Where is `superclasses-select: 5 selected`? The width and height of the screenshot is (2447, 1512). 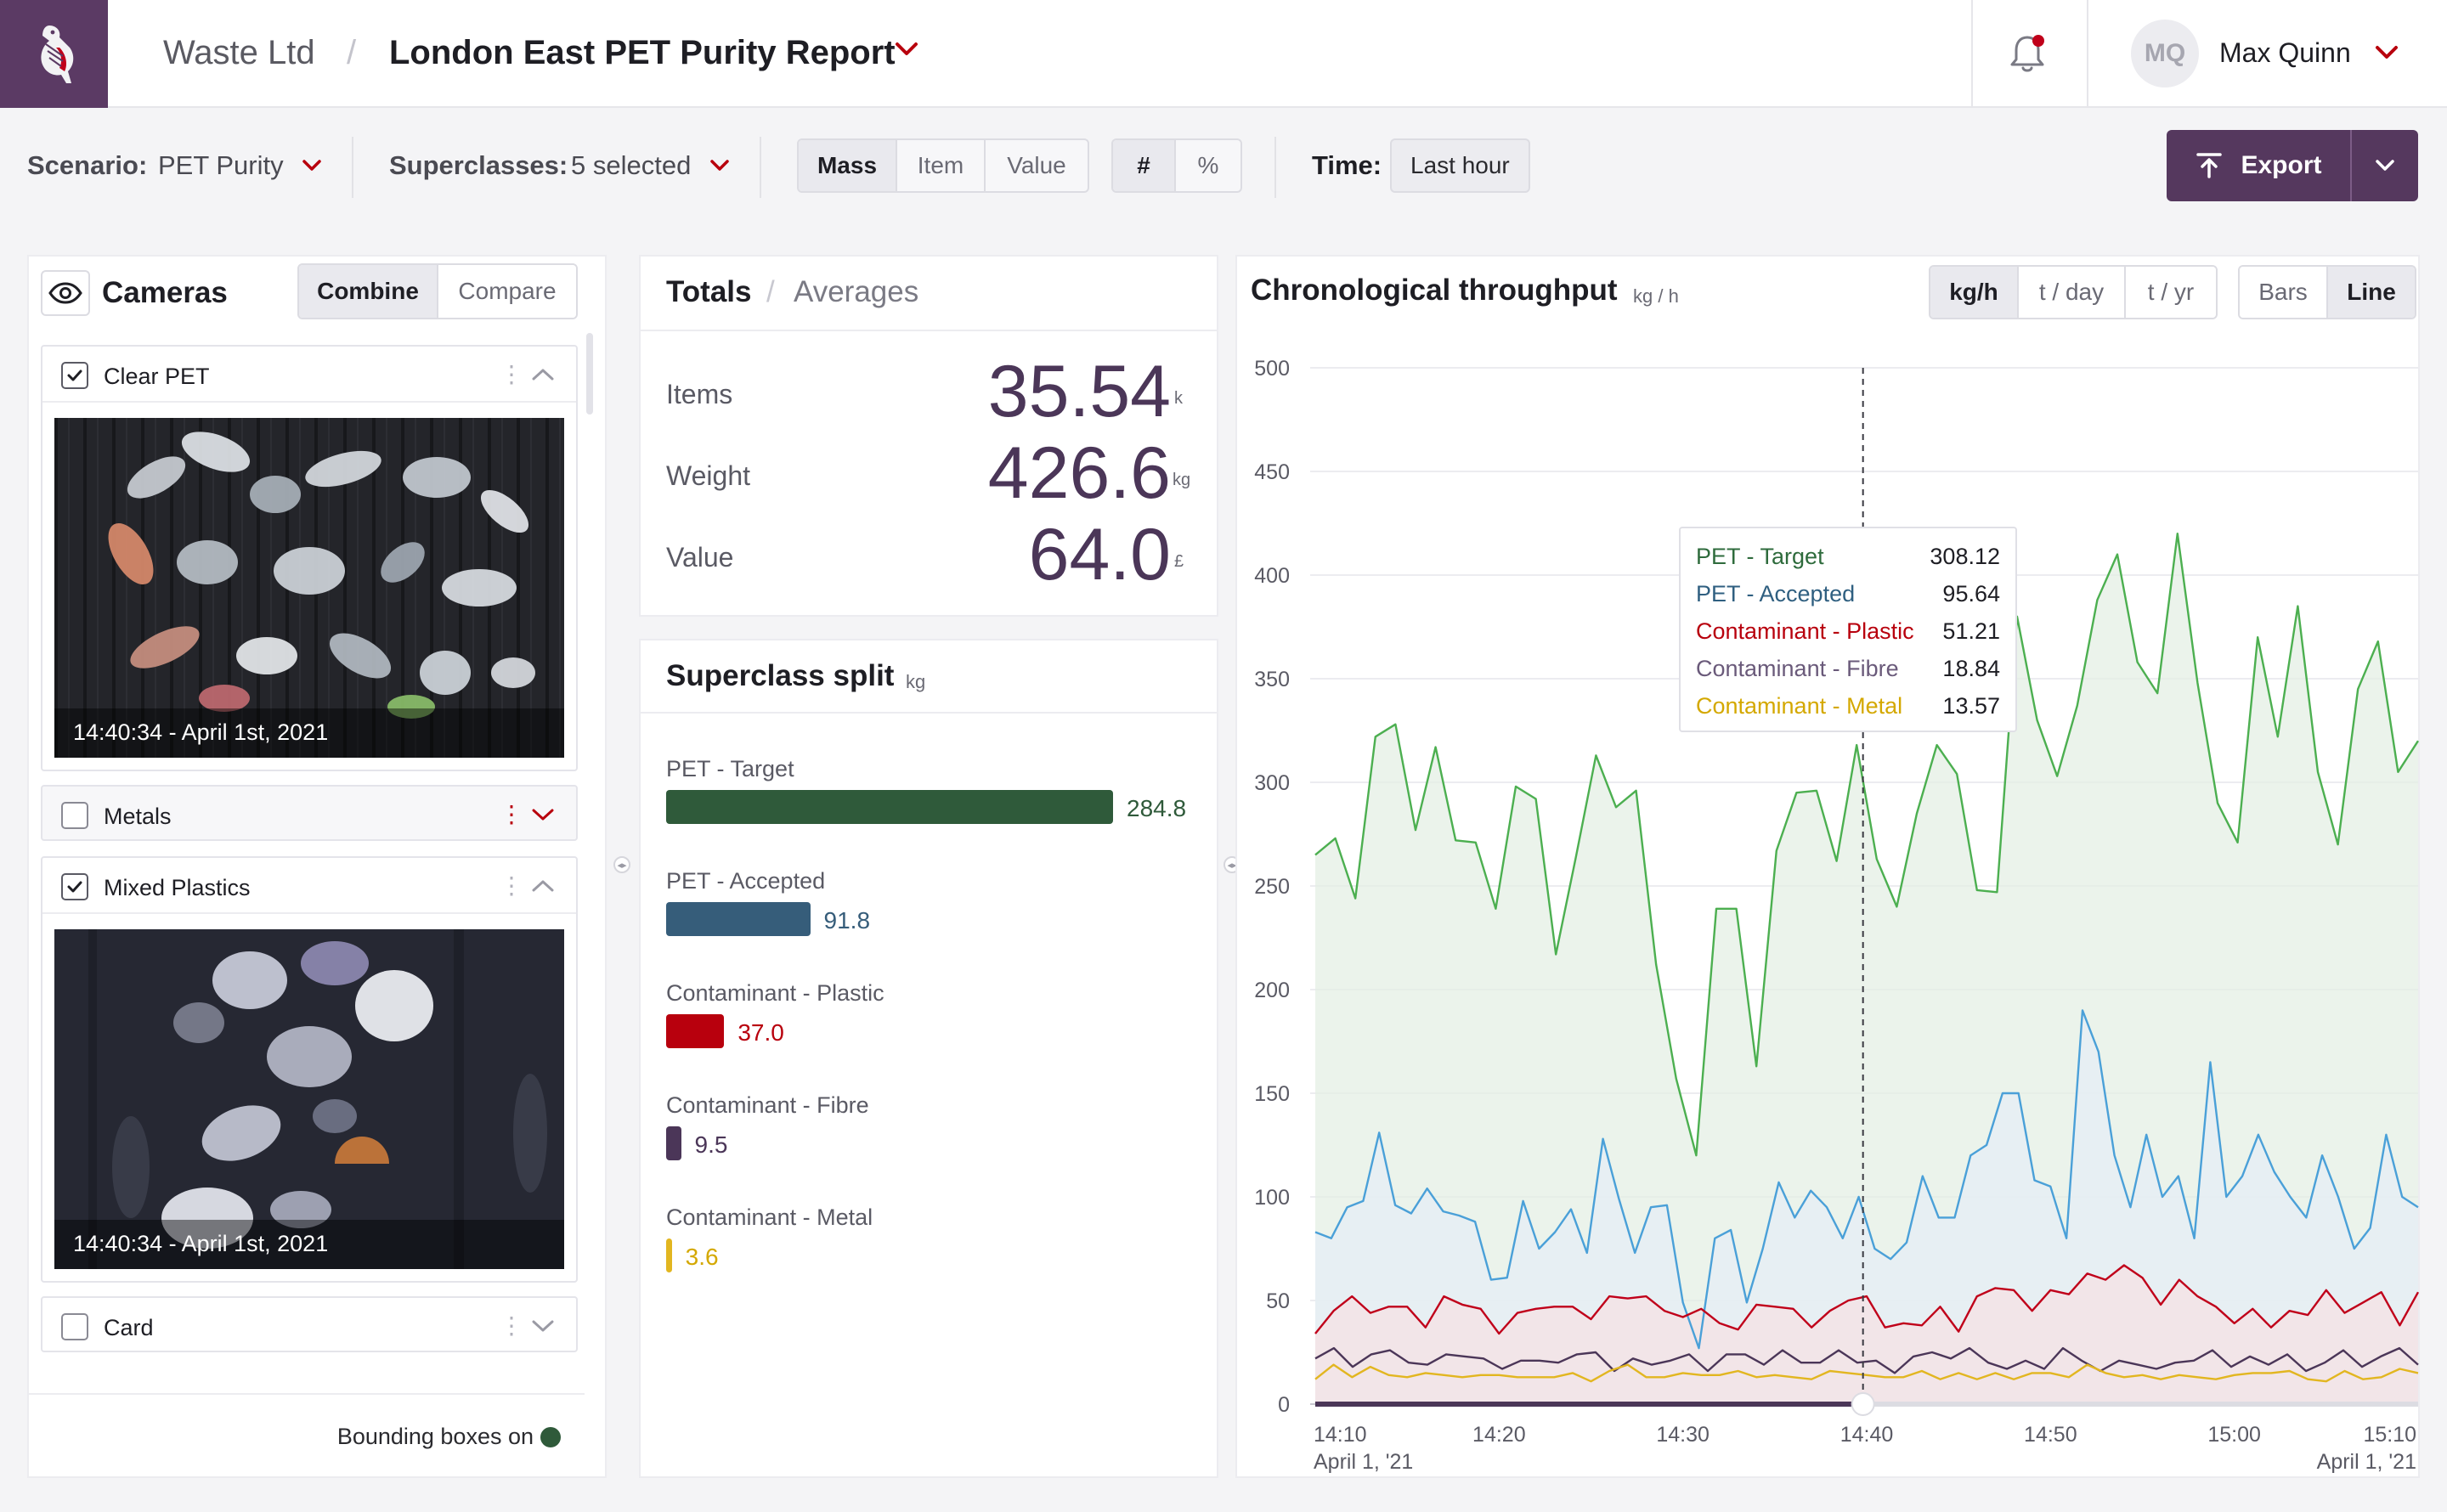 superclasses-select: 5 selected is located at coordinates (631, 165).